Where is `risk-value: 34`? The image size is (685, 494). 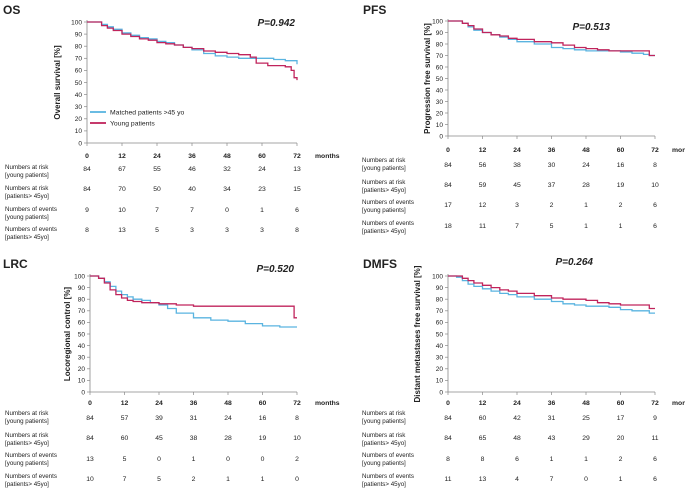
risk-value: 34 is located at coordinates (227, 189).